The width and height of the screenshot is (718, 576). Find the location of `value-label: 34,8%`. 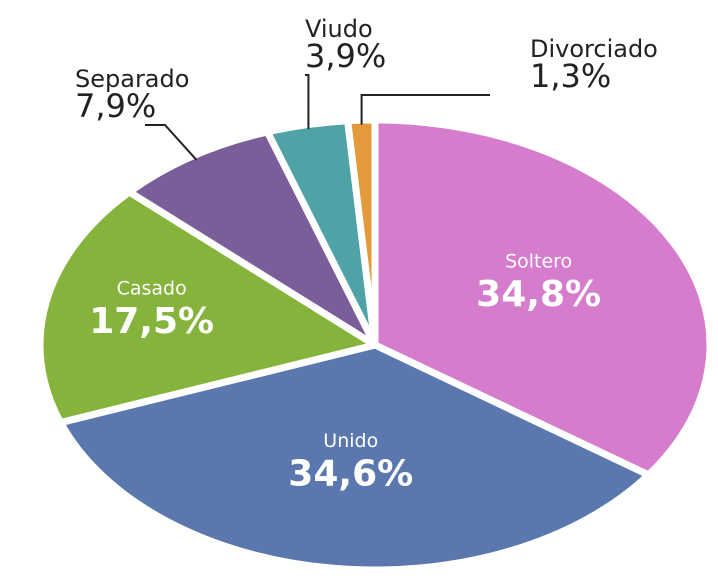

value-label: 34,8% is located at coordinates (538, 294).